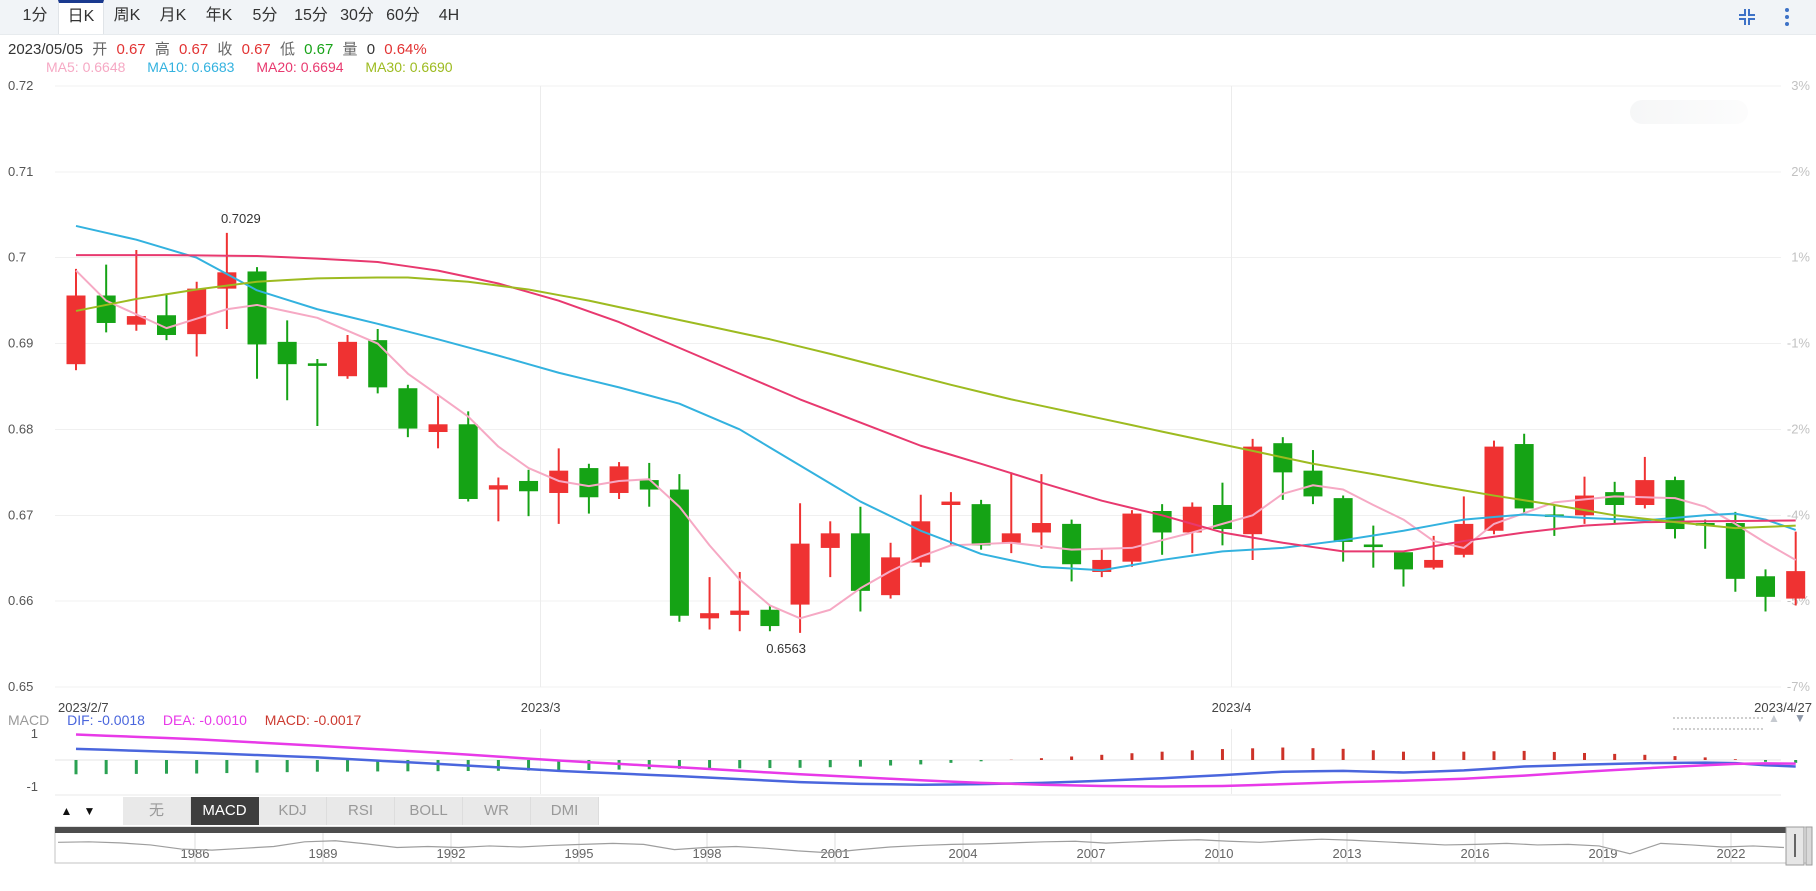  What do you see at coordinates (1800, 85) in the screenshot?
I see `percent-axis-label: 3%` at bounding box center [1800, 85].